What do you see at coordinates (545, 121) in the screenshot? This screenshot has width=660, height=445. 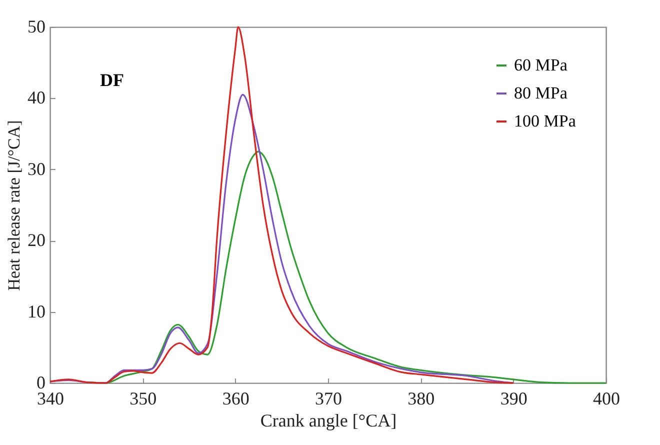 I see `legend-label: 100 MPa` at bounding box center [545, 121].